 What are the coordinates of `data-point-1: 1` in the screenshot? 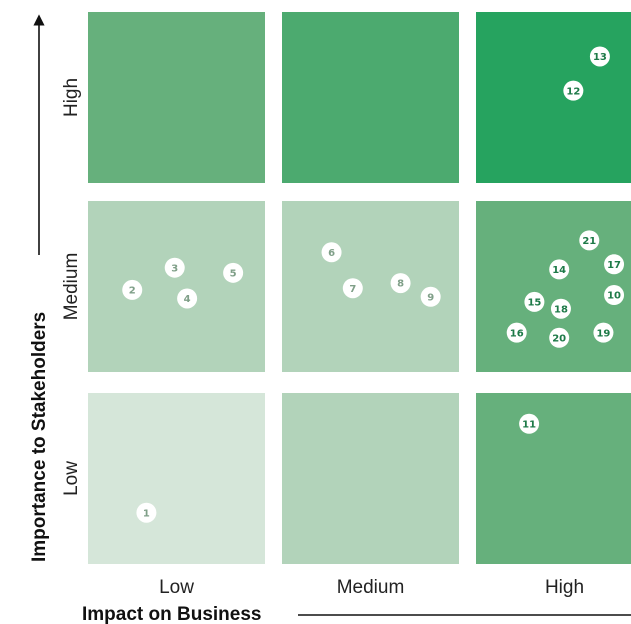 It's located at (146, 512).